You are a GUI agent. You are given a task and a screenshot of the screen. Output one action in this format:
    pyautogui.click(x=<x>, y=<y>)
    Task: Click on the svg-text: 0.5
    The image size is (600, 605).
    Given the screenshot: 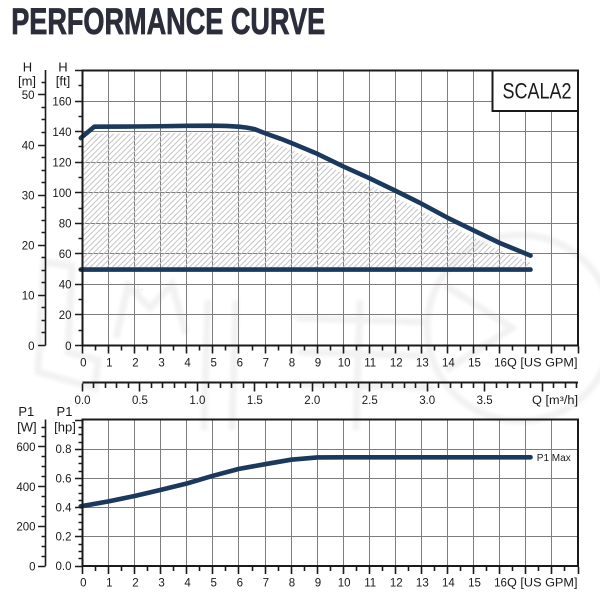 What is the action you would take?
    pyautogui.click(x=140, y=401)
    